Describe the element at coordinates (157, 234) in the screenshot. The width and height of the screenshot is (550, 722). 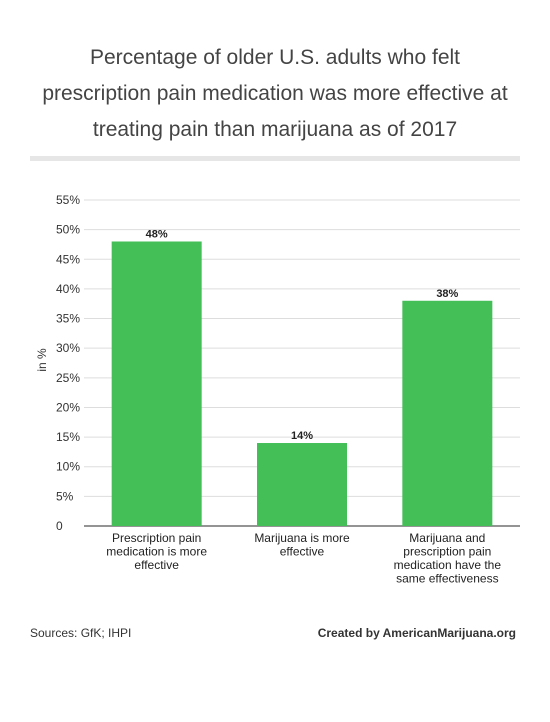
I see `bar-value-label: 48%` at that location.